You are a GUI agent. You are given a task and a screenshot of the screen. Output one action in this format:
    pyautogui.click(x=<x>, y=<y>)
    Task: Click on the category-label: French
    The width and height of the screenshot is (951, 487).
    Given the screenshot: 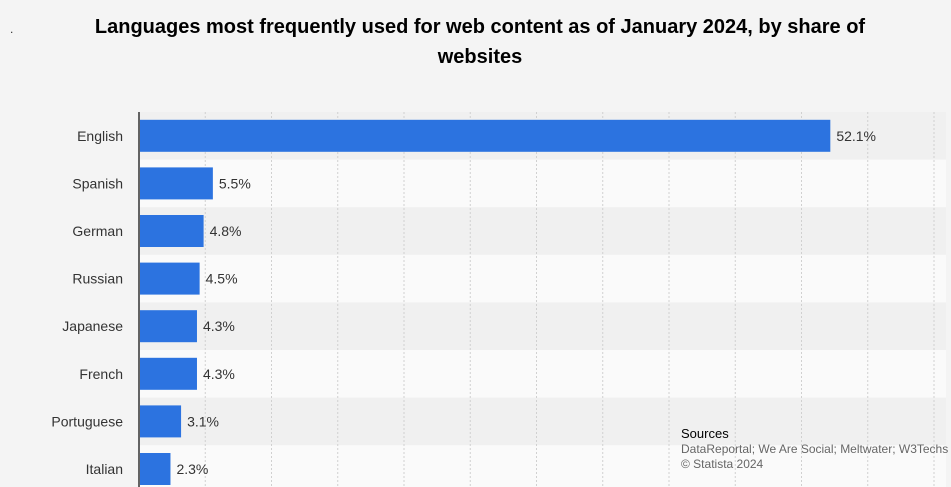 What is the action you would take?
    pyautogui.click(x=101, y=374)
    